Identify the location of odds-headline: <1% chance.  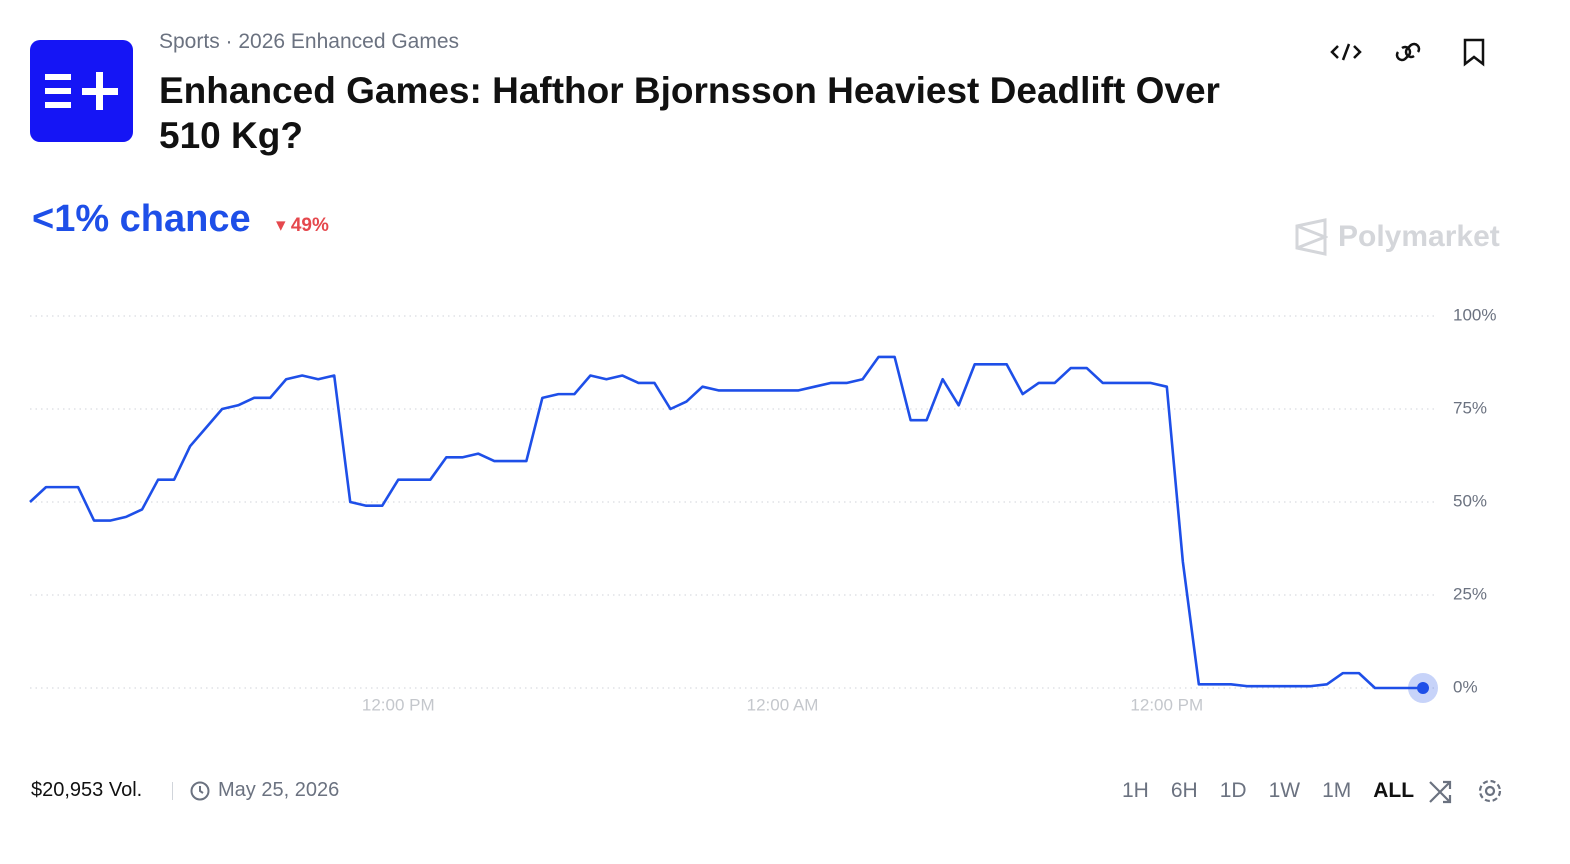
(141, 219).